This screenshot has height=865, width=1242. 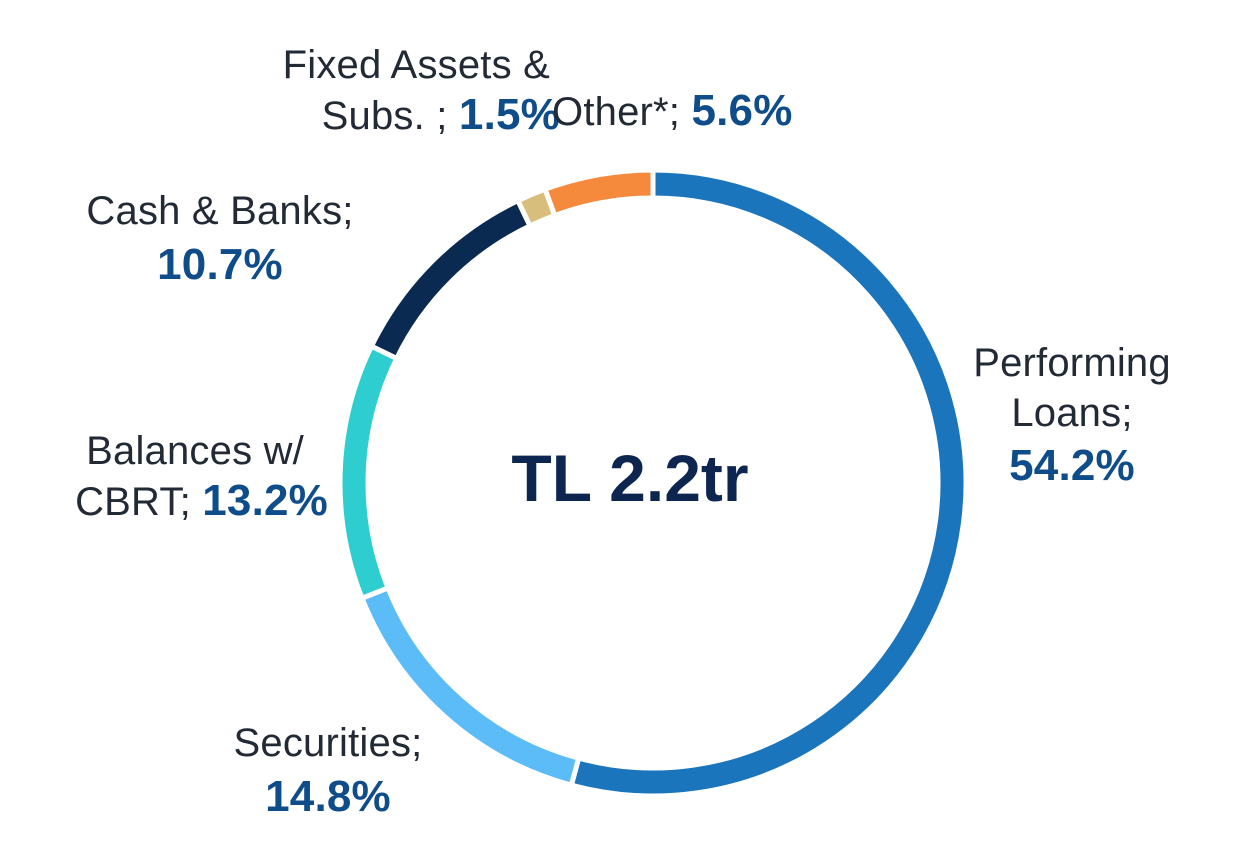 I want to click on center-total-label: TL 2.2tr, so click(x=630, y=478).